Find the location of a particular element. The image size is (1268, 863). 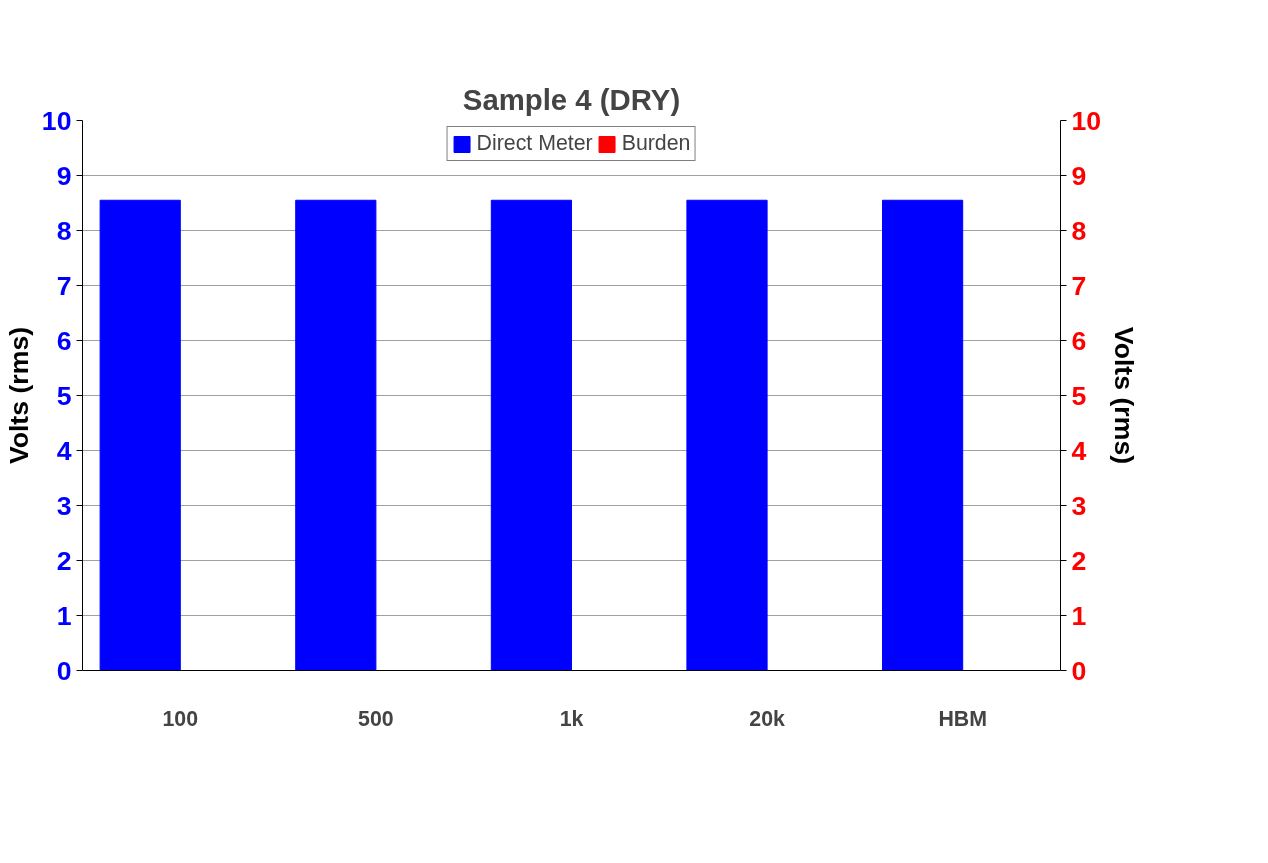

y-tick-label: 4 is located at coordinates (64, 450).